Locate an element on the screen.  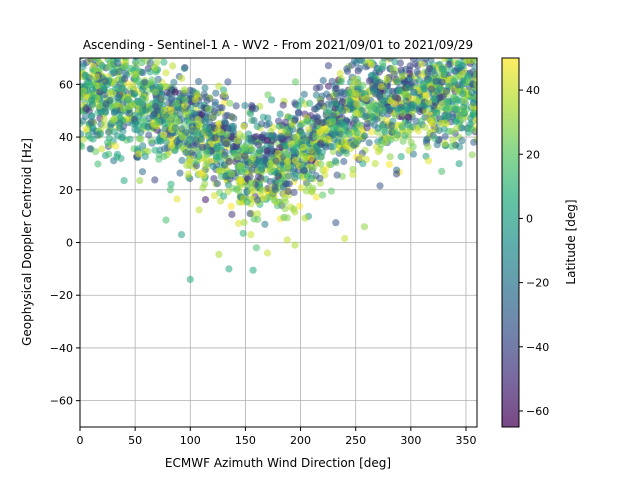
x-tick-label: 250 is located at coordinates (355, 440).